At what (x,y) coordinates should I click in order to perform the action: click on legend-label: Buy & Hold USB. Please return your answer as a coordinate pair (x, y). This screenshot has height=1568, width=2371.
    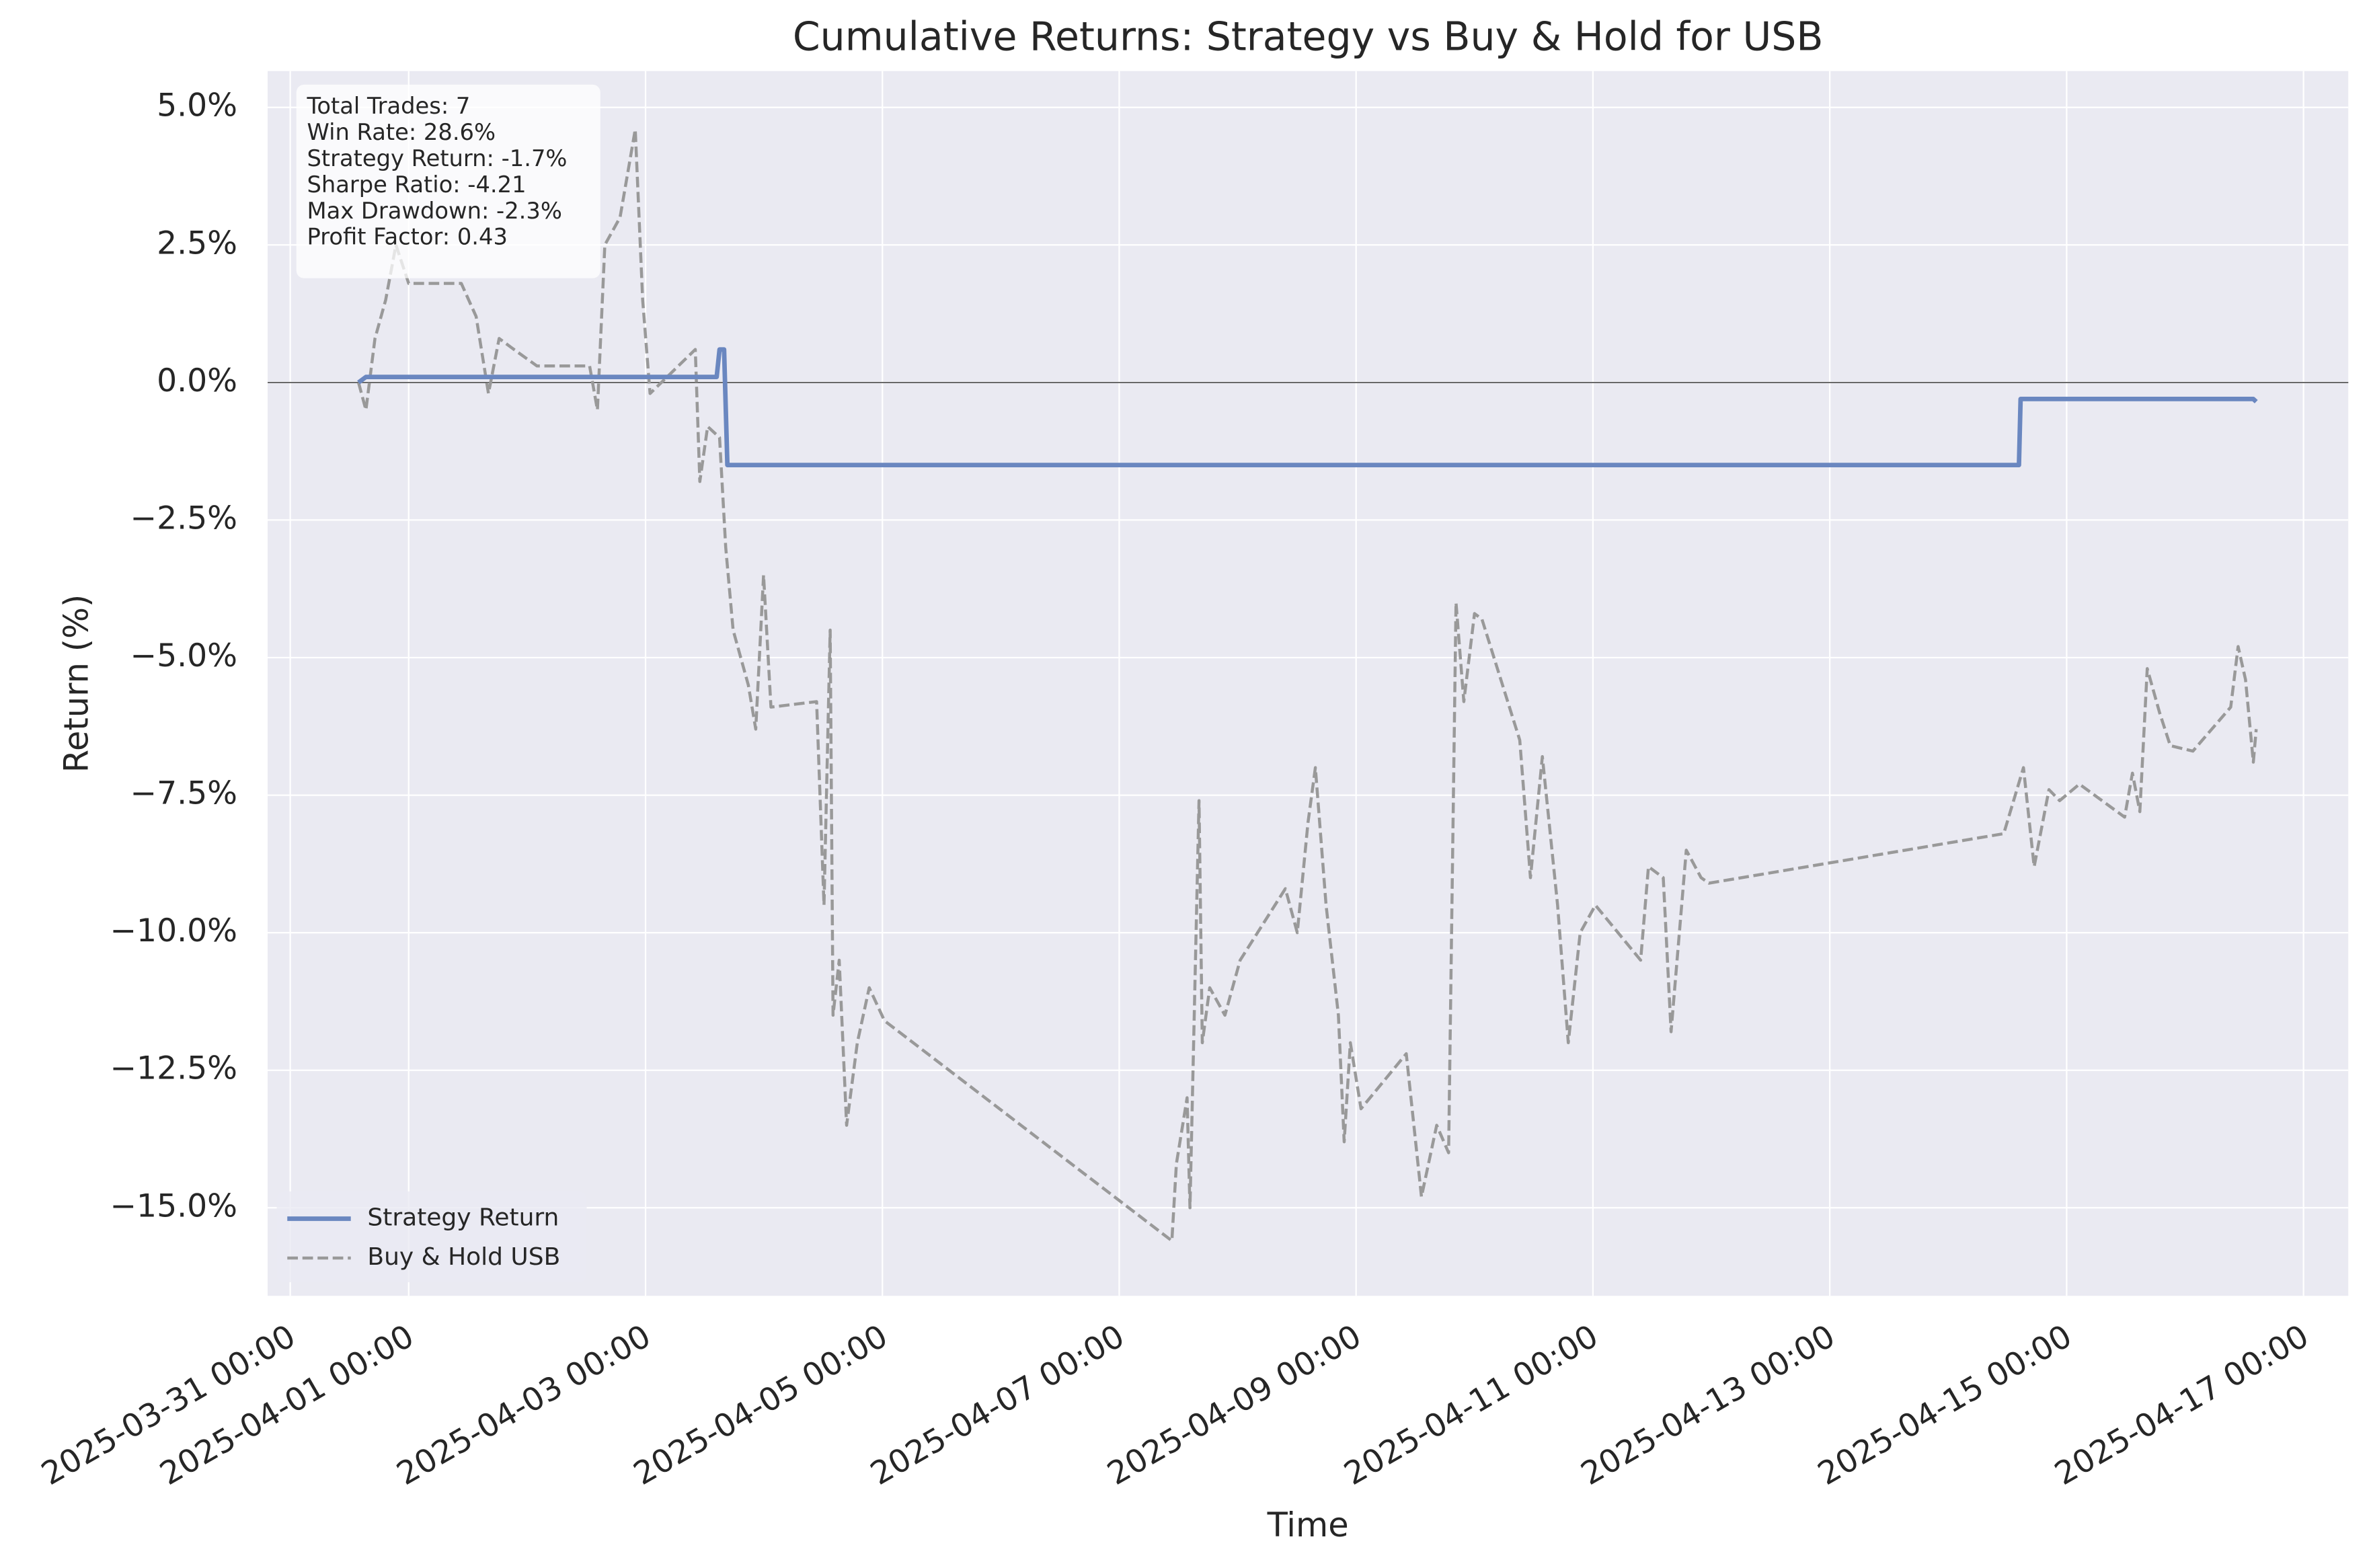
    Looking at the image, I should click on (464, 1257).